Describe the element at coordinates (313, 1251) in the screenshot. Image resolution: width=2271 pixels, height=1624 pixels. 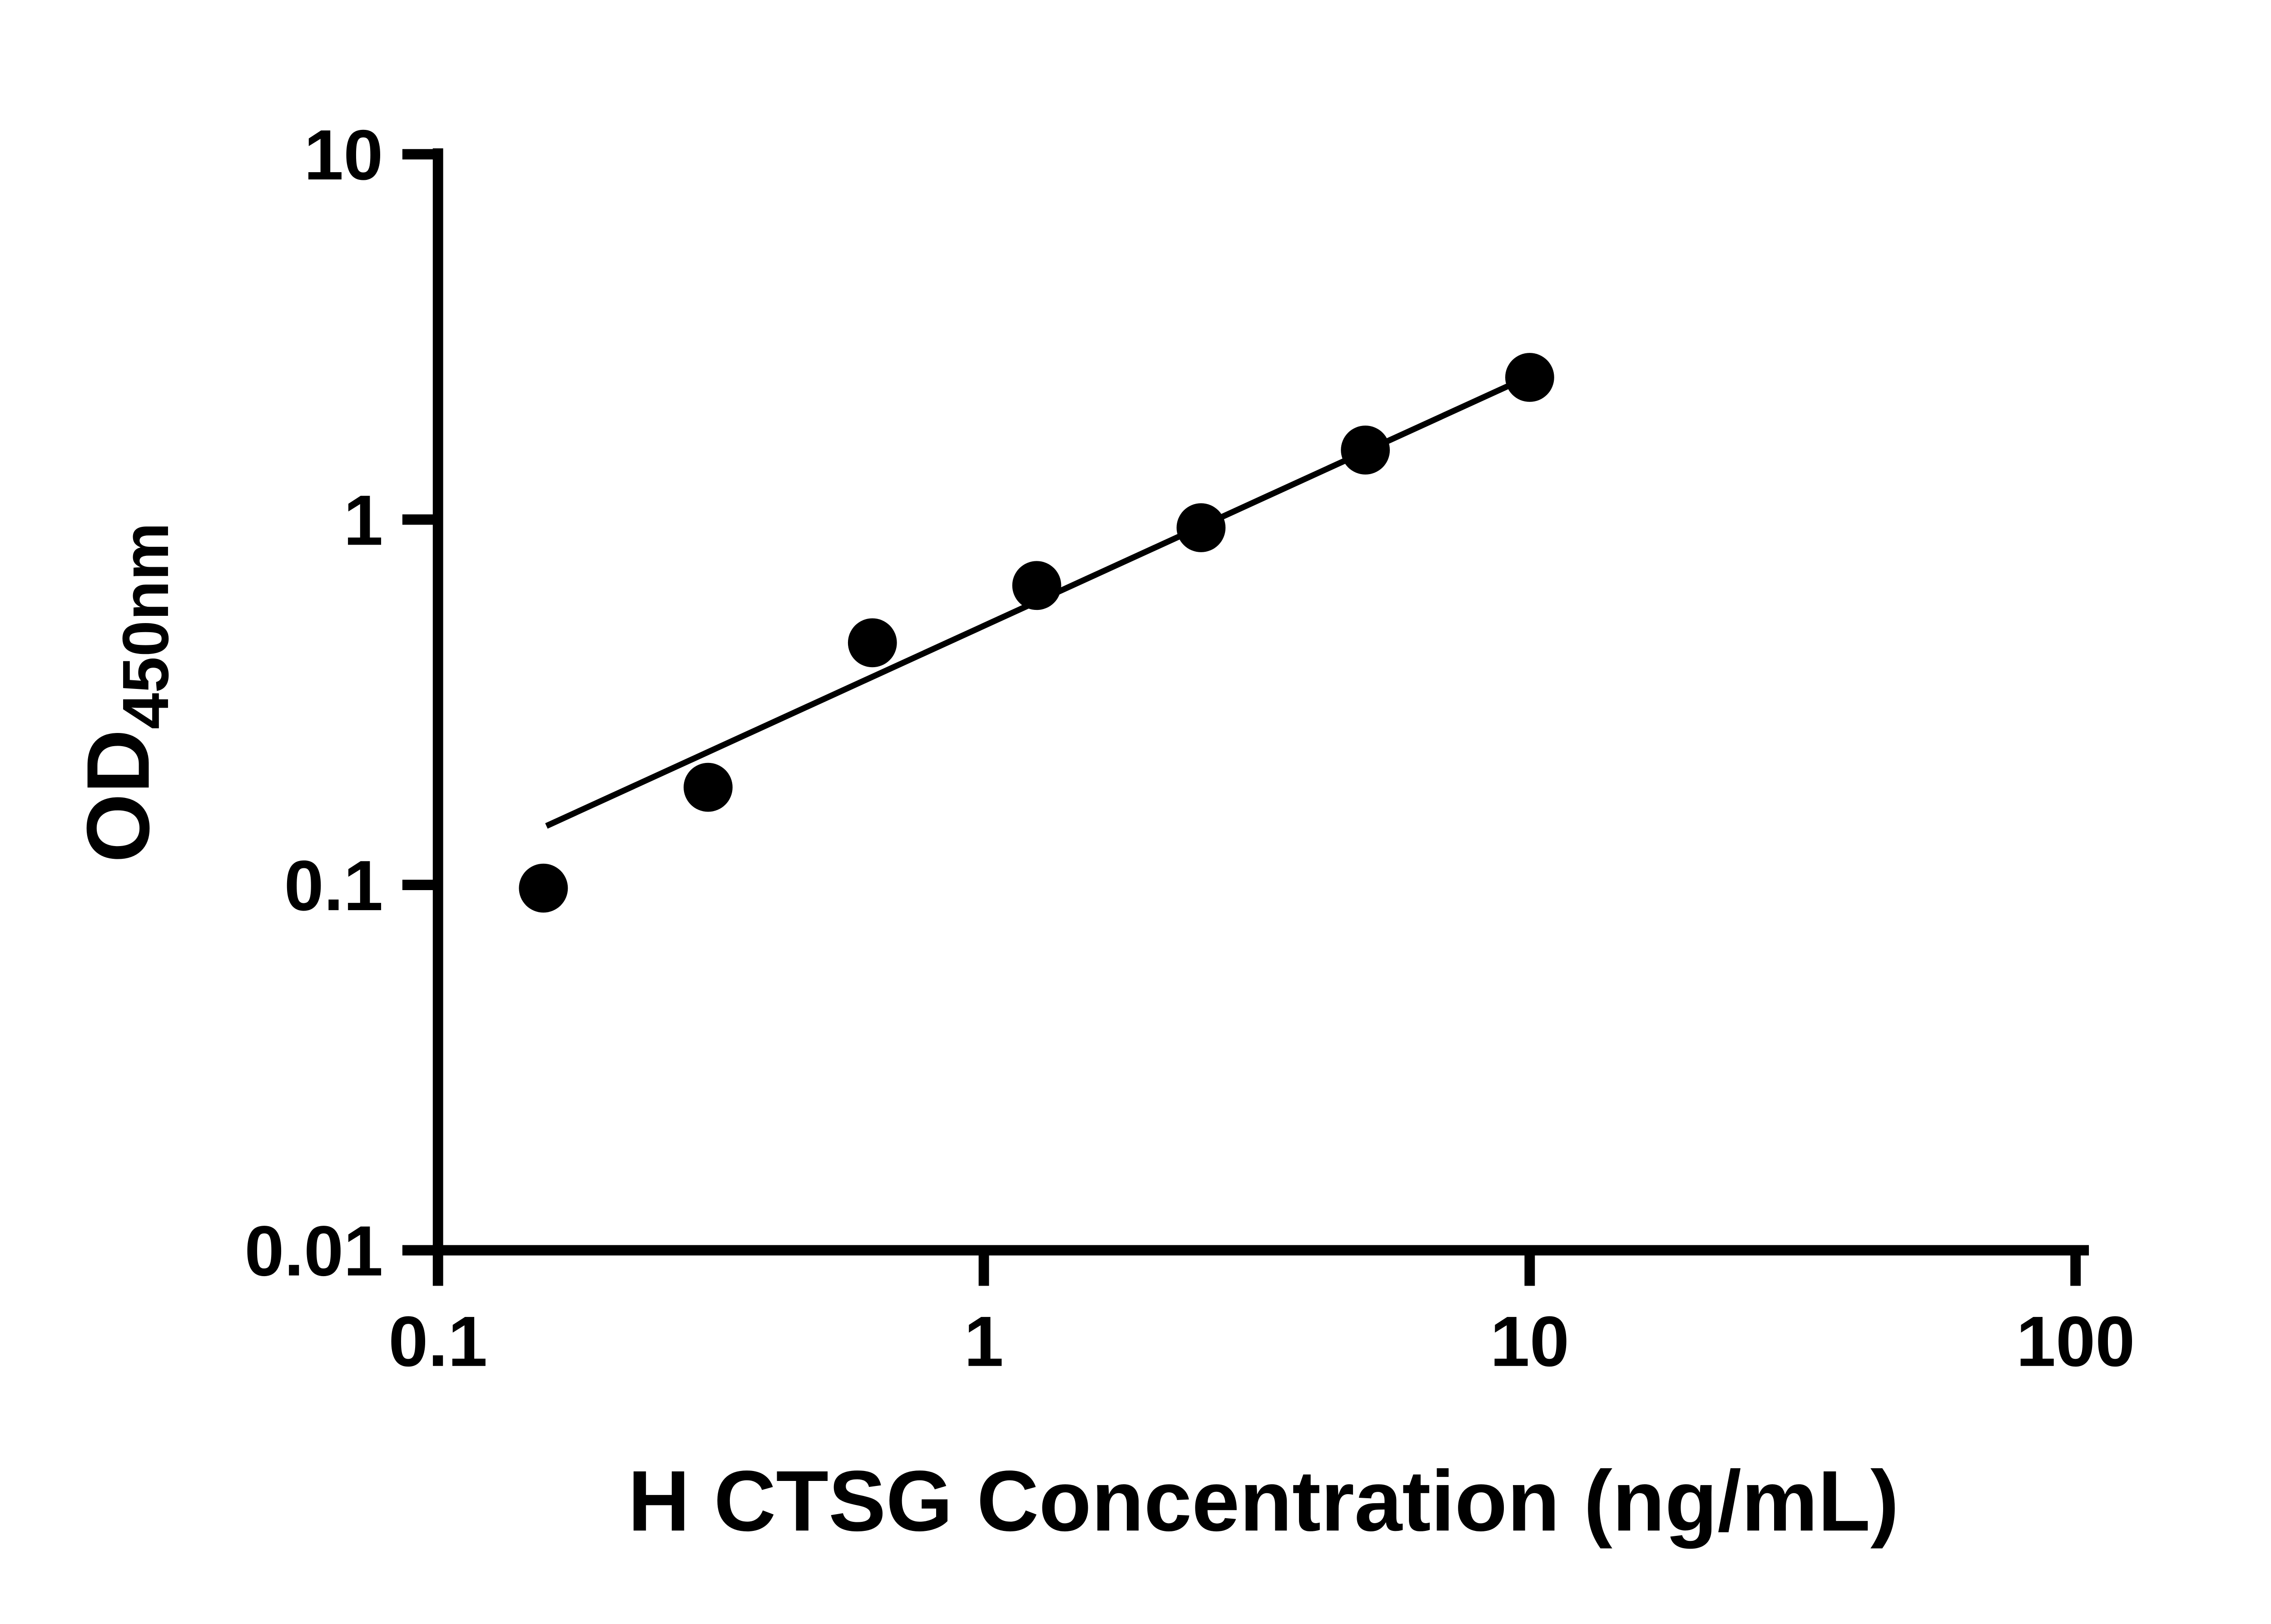
I see `y-tick-label: 0.01` at that location.